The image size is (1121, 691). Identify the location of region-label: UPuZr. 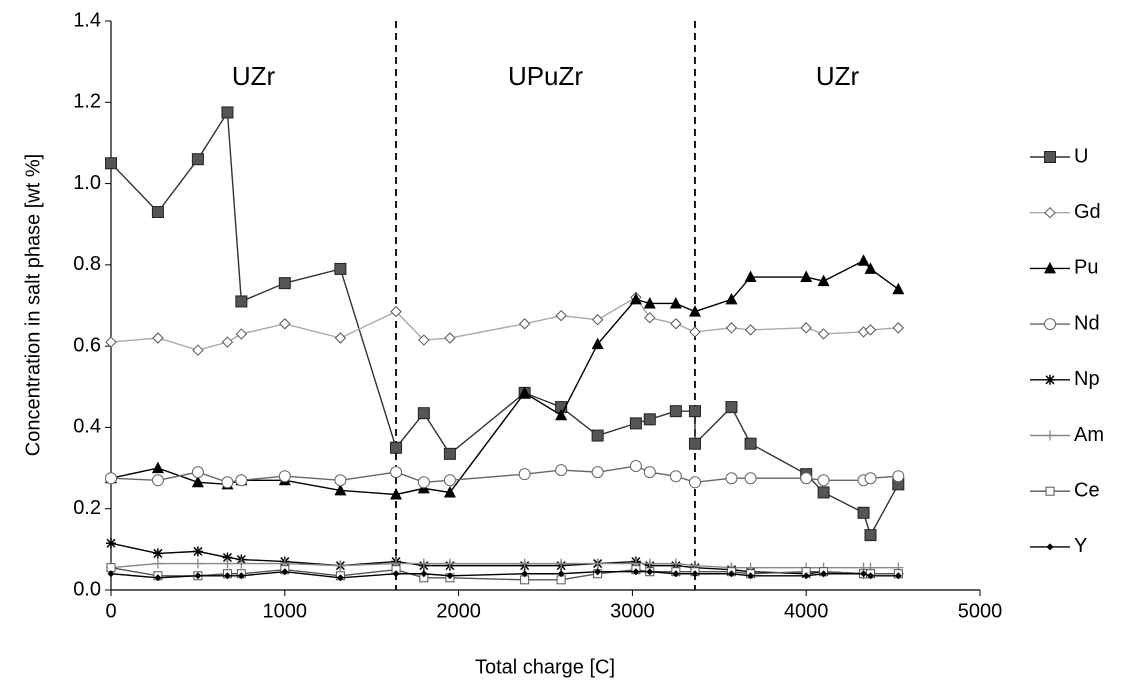
(545, 76).